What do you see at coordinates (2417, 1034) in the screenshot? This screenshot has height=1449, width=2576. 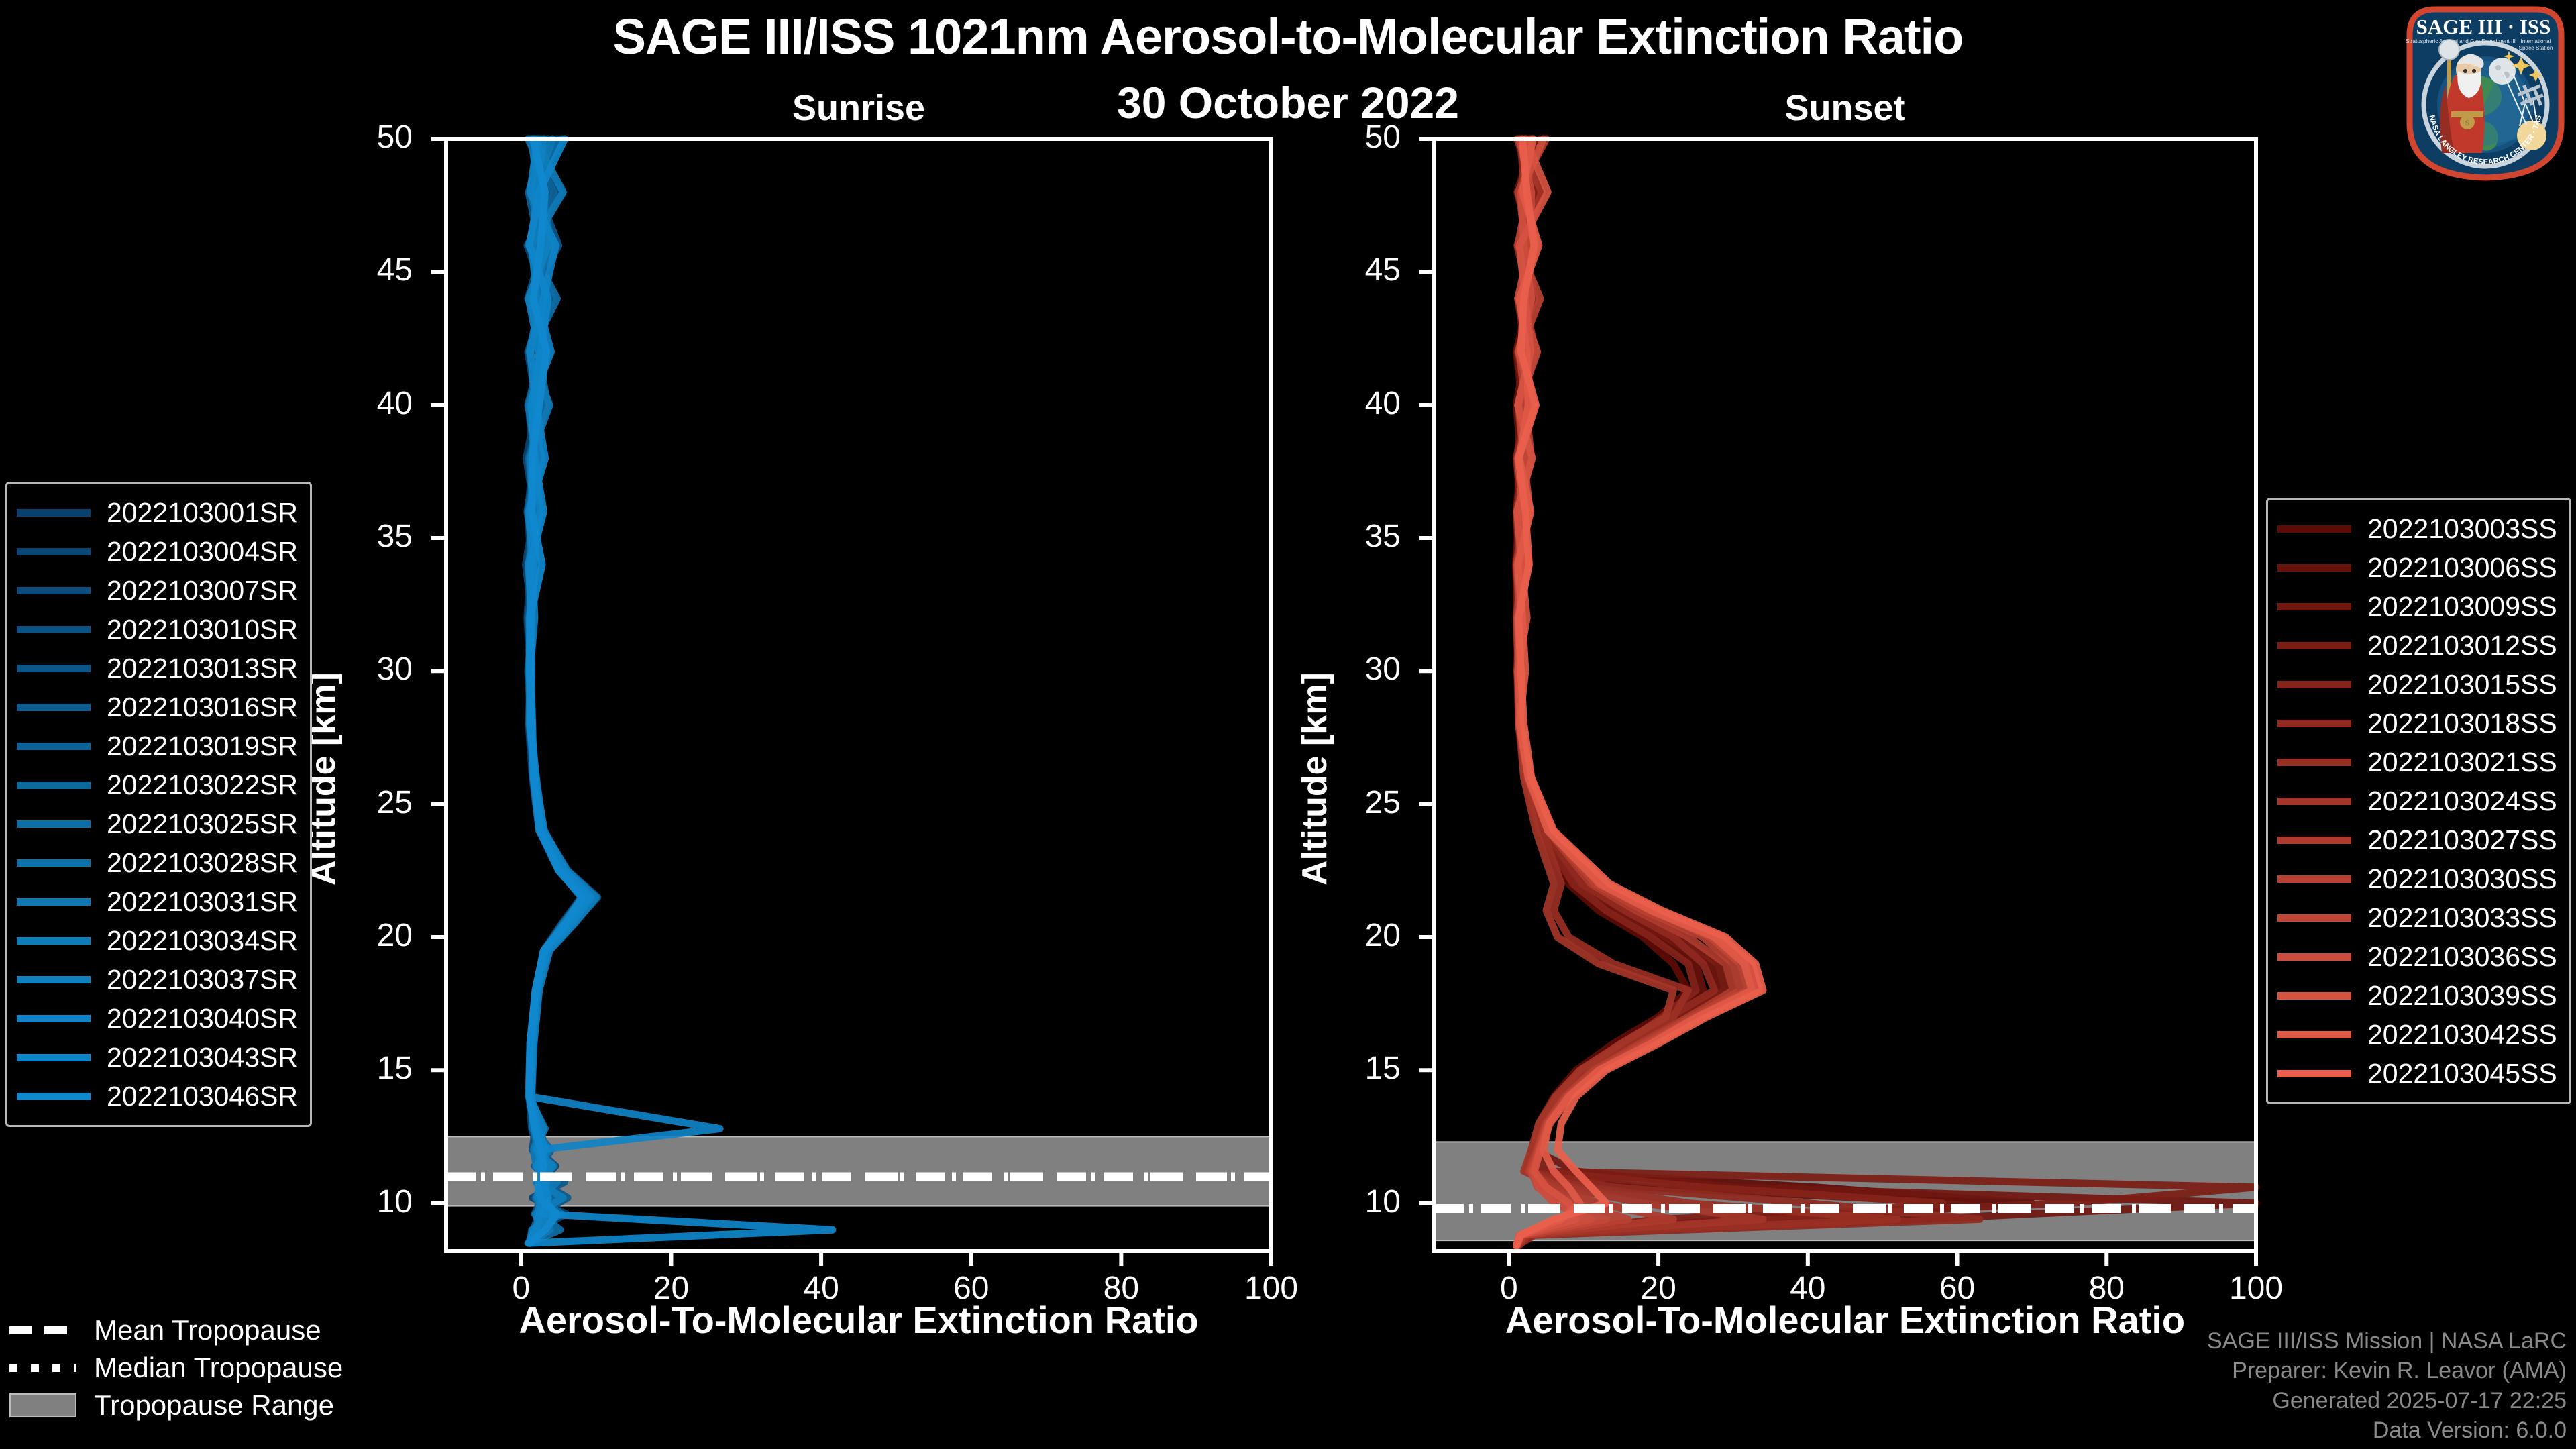 I see `legend-item-2022103042SS: 2022103042SS` at bounding box center [2417, 1034].